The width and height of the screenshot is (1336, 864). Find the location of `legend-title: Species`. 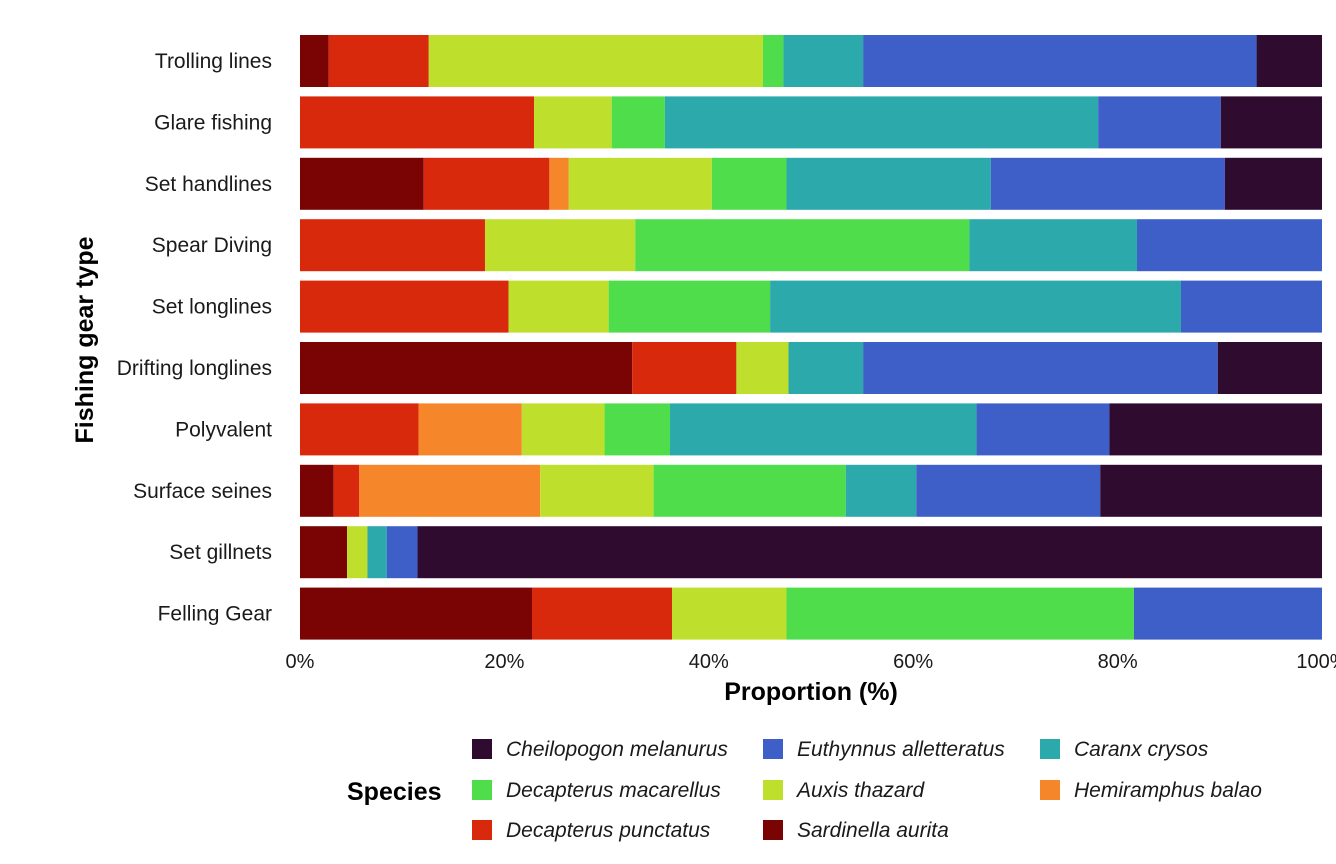

legend-title: Species is located at coordinates (394, 792).